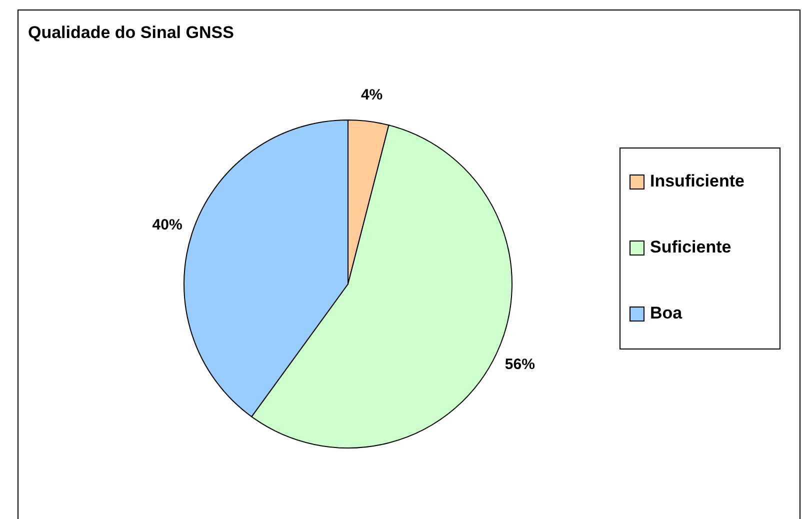 Image resolution: width=802 pixels, height=519 pixels. I want to click on legend-label: Suficiente, so click(691, 246).